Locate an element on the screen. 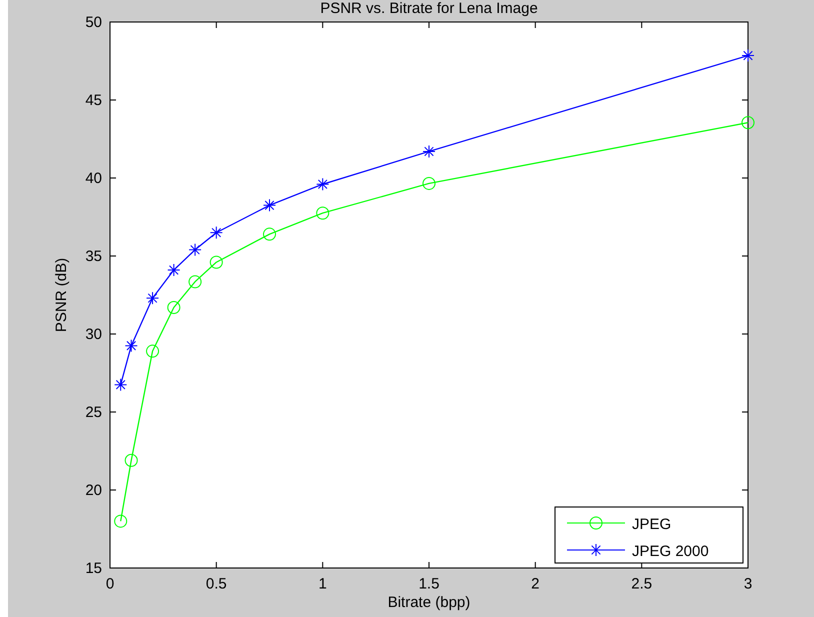 The image size is (814, 617). y-tick-label: 45 is located at coordinates (93, 100).